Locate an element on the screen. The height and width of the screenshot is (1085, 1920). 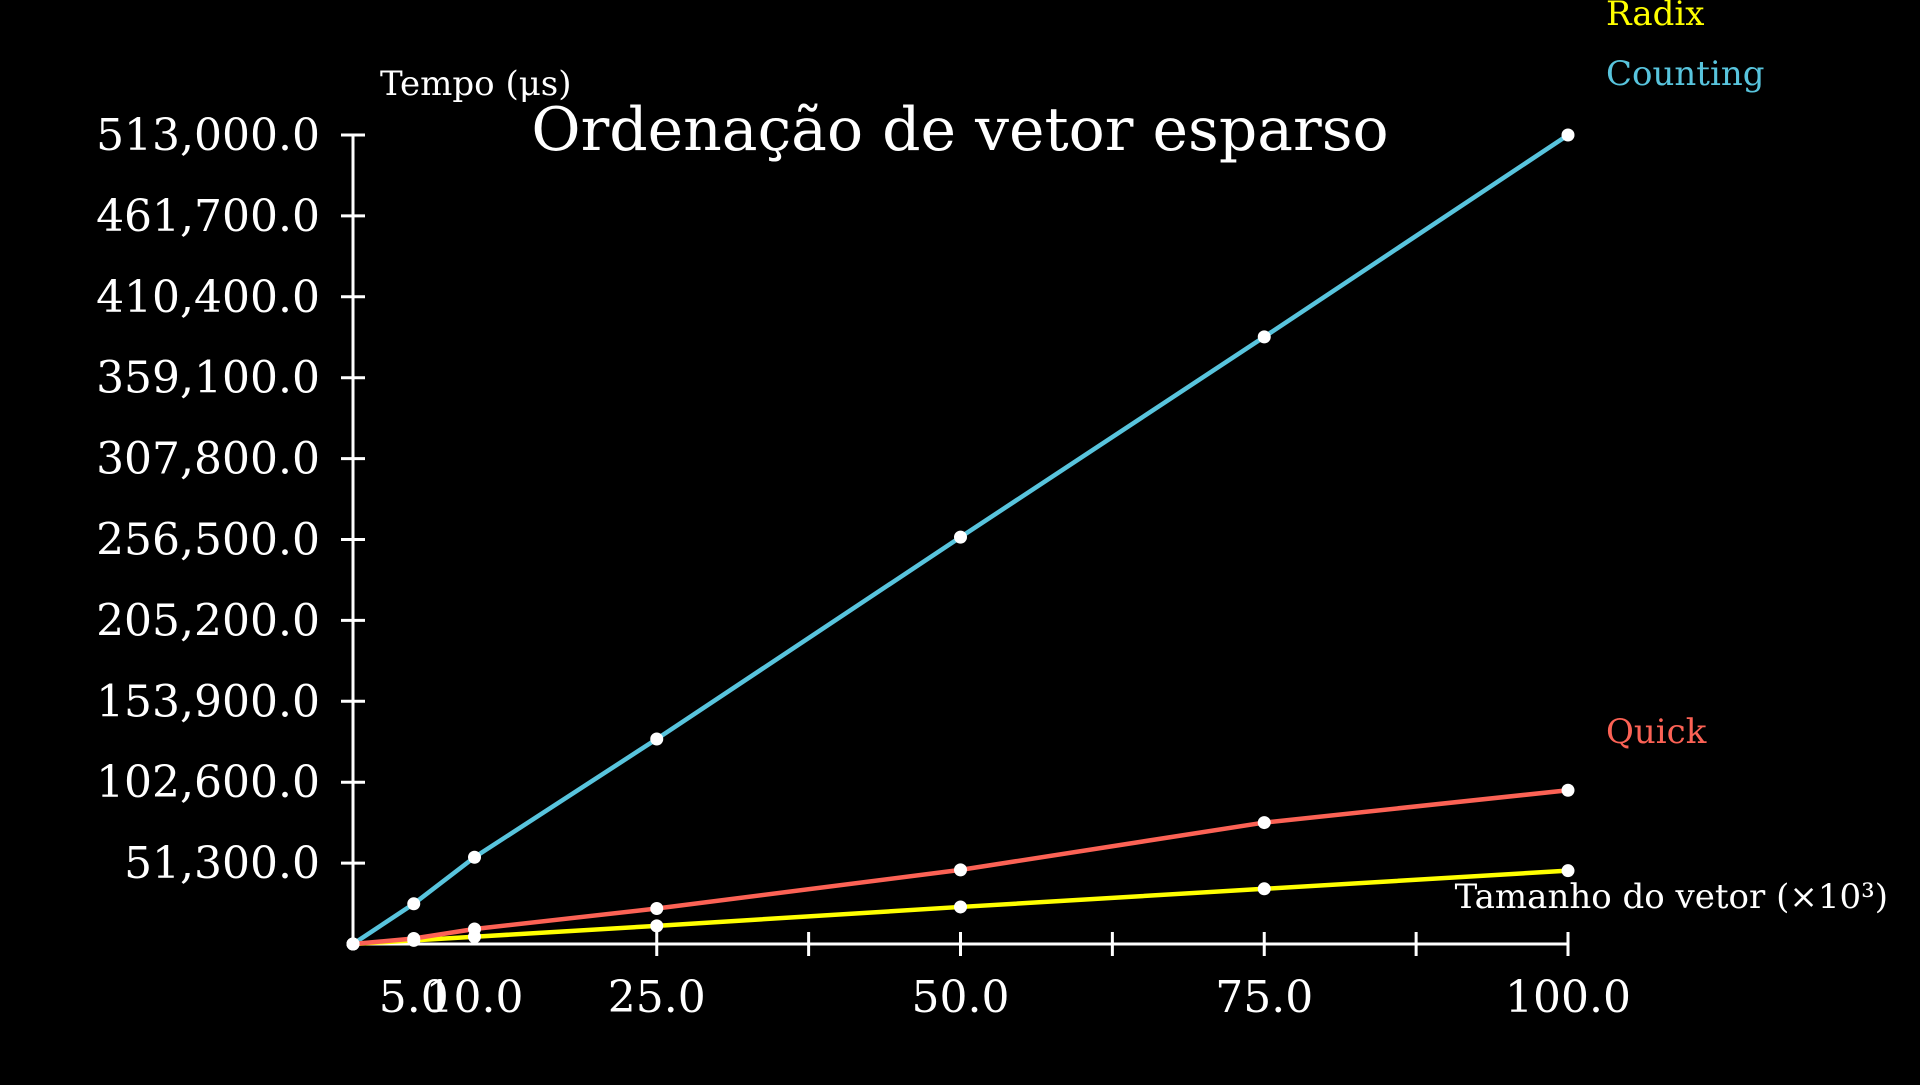
y-tick-label: 307,800.0 is located at coordinates (208, 459).